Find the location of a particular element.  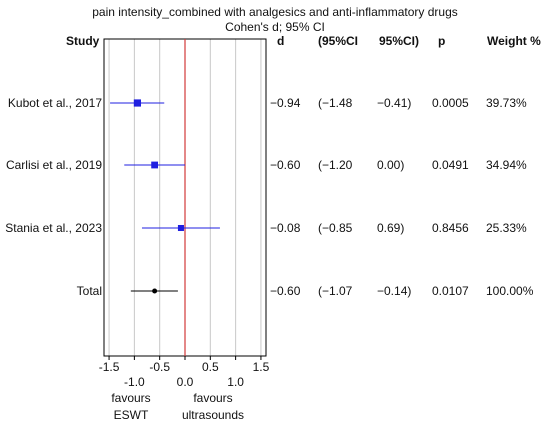

study-ci-low: (−1.20 is located at coordinates (335, 165).